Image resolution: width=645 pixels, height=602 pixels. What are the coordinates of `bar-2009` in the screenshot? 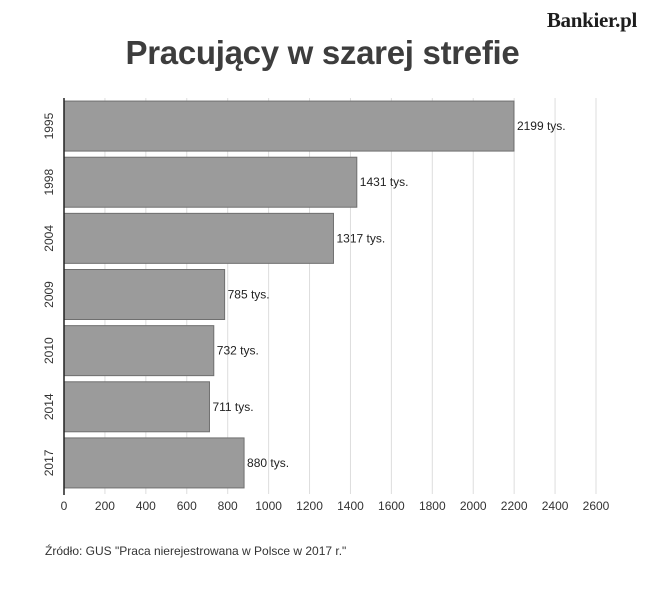 It's located at (144, 294).